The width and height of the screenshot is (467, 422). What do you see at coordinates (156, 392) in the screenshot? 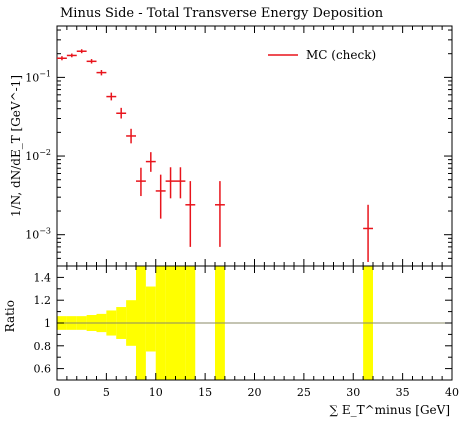
I see `x-tick-label: 10` at bounding box center [156, 392].